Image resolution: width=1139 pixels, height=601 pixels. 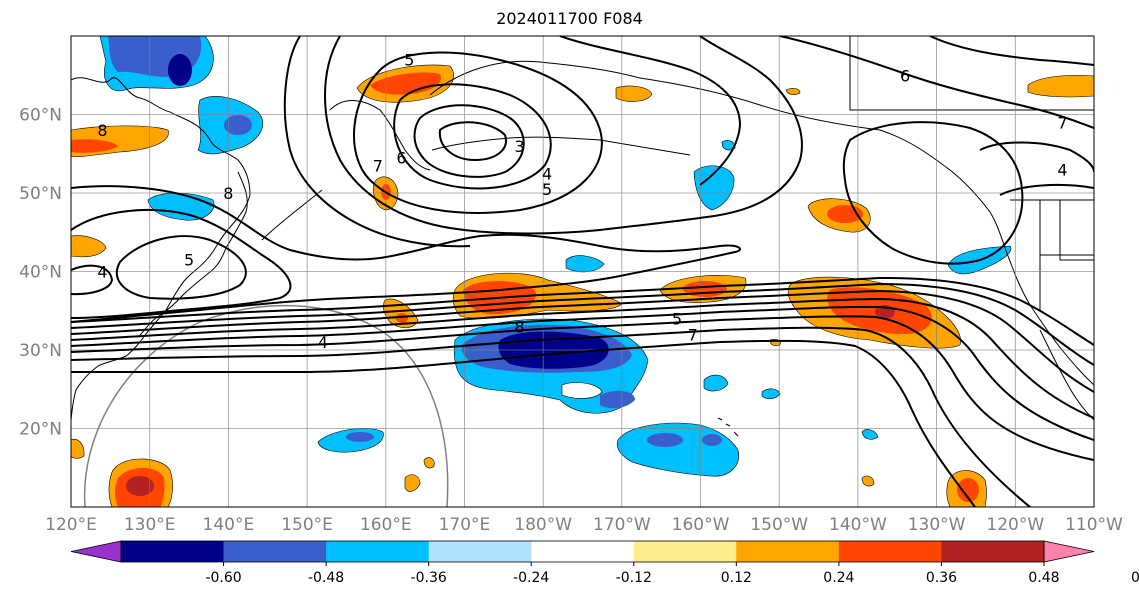 What do you see at coordinates (380, 135) in the screenshot?
I see `kamchatka-coastline` at bounding box center [380, 135].